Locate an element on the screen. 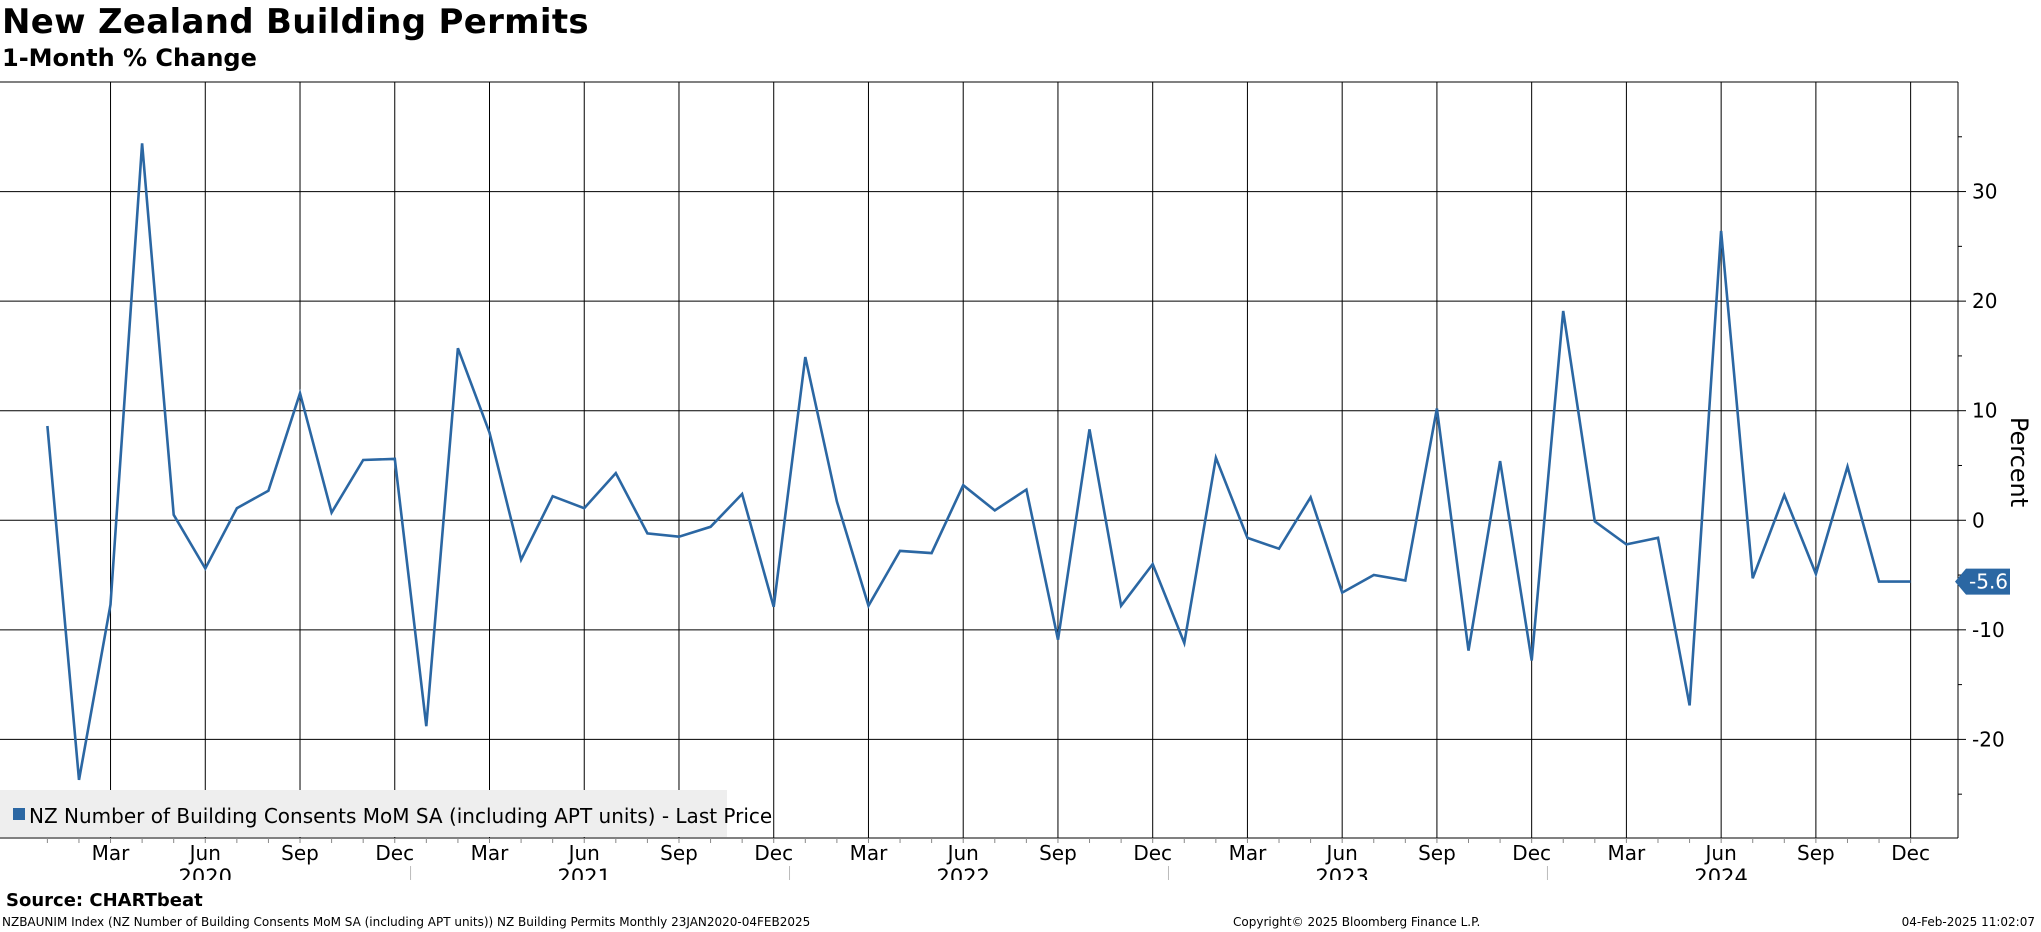  y-tick-label: -10 is located at coordinates (1988, 630).